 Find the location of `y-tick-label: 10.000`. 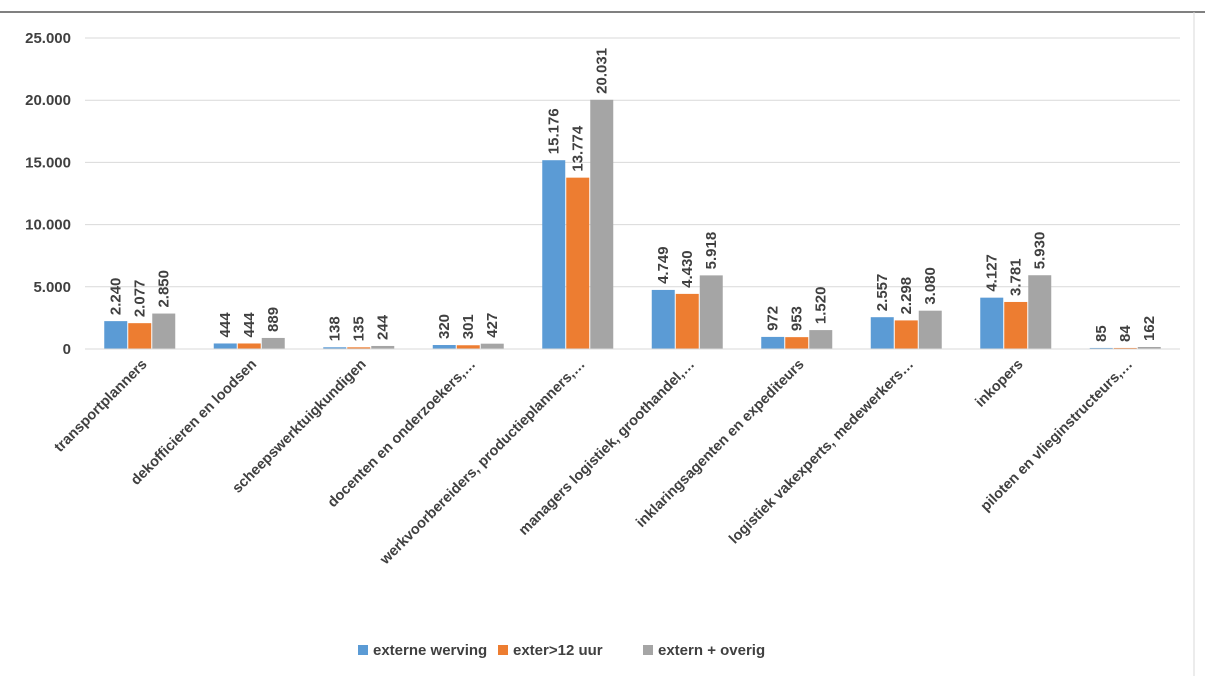

y-tick-label: 10.000 is located at coordinates (48, 225).